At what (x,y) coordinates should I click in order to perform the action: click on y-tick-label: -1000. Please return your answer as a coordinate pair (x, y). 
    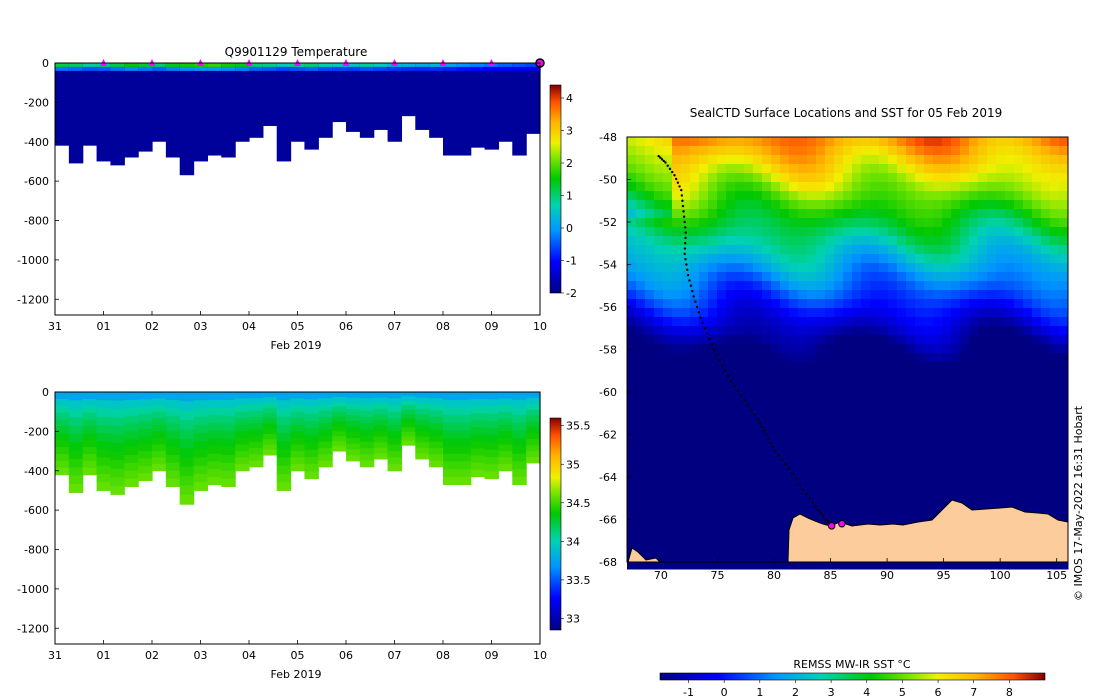
    Looking at the image, I should click on (33, 260).